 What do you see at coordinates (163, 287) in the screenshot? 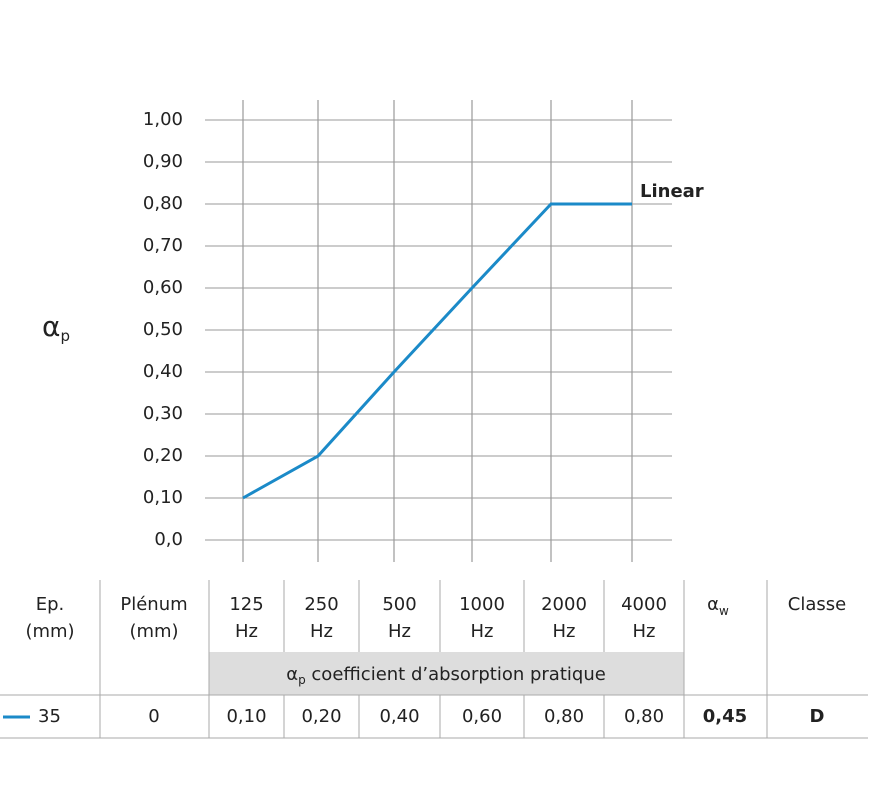
I see `y-tick-label: 0,60` at bounding box center [163, 287].